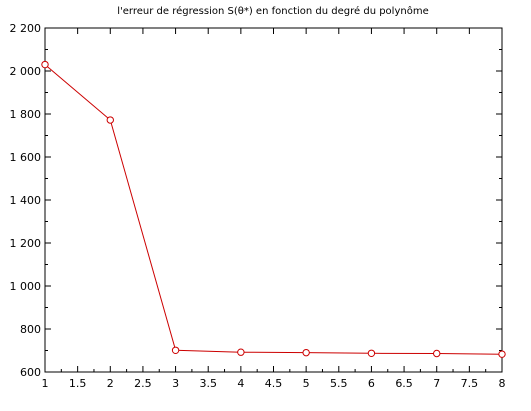 Image resolution: width=531 pixels, height=411 pixels. I want to click on x-tick-label: 3.5, so click(208, 383).